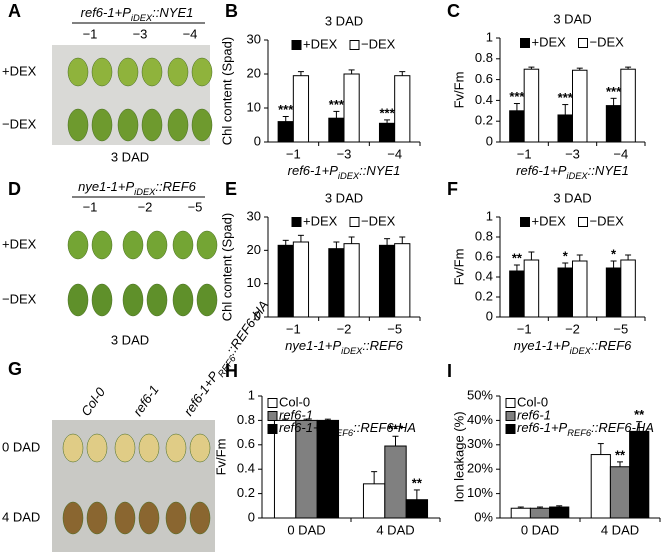  I want to click on legend-label: ref6-1, so click(534, 414).